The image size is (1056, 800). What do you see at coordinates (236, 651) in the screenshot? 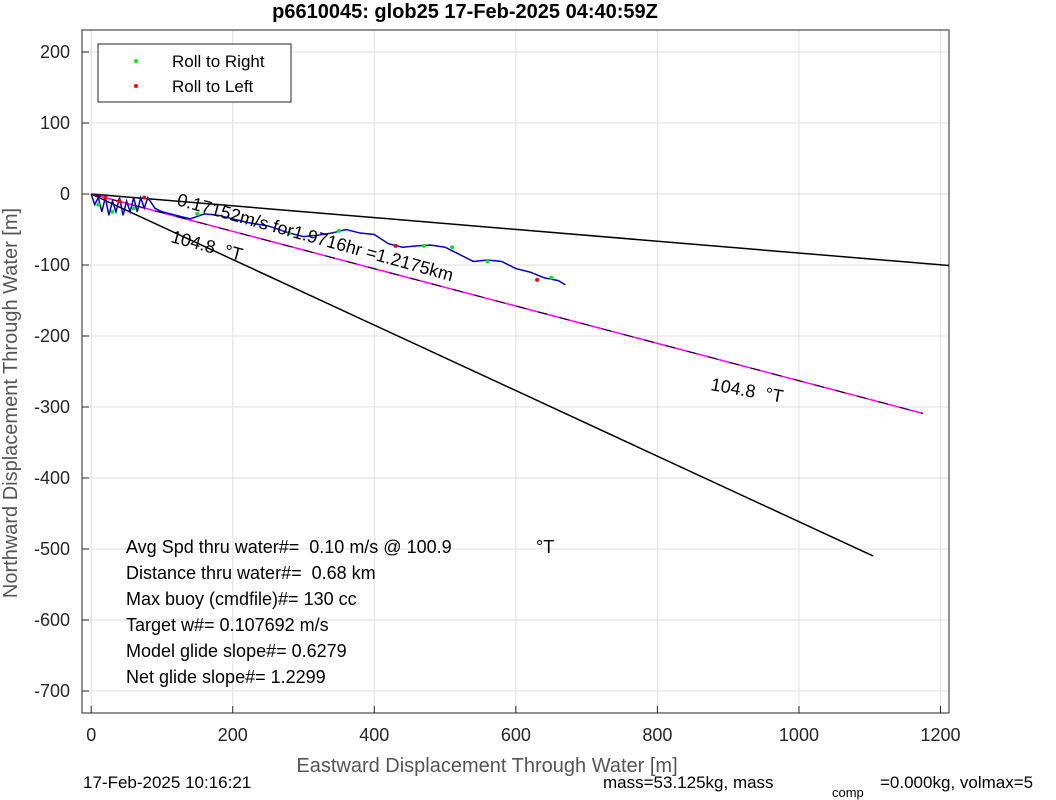
I see `stat-text: Model glide slope#= 0.6279` at bounding box center [236, 651].